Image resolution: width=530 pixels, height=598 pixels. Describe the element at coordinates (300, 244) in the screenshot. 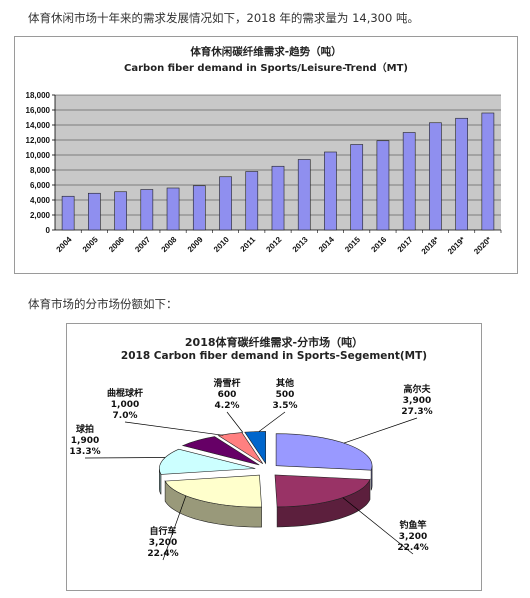

I see `x-tick-label: 2013` at that location.